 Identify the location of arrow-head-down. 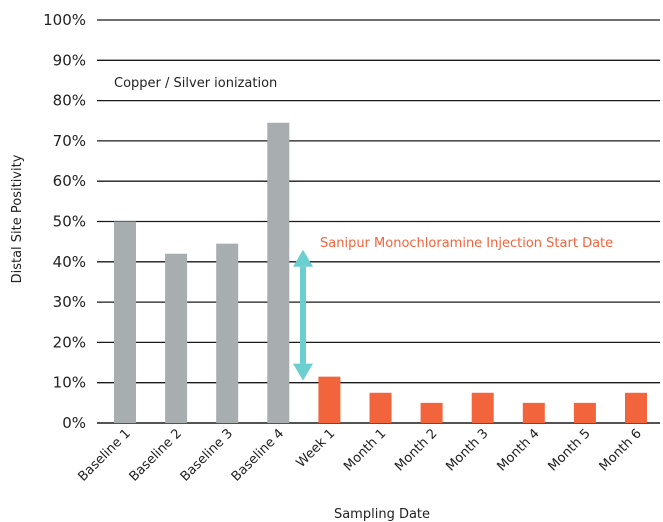
(303, 372).